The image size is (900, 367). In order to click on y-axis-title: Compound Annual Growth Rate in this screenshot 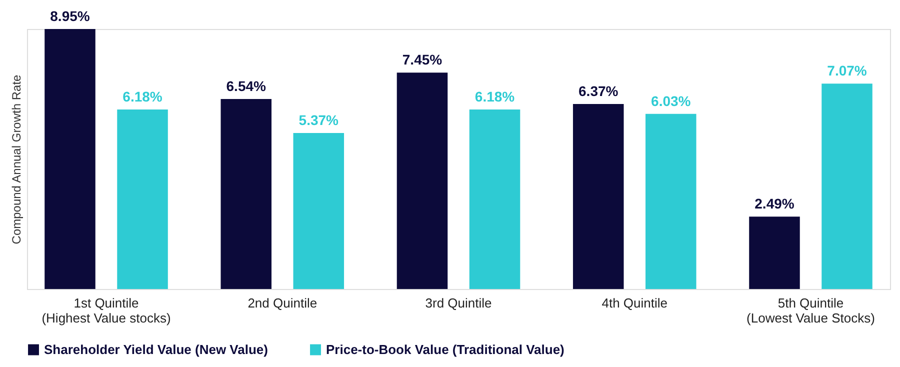, I will do `click(17, 159)`.